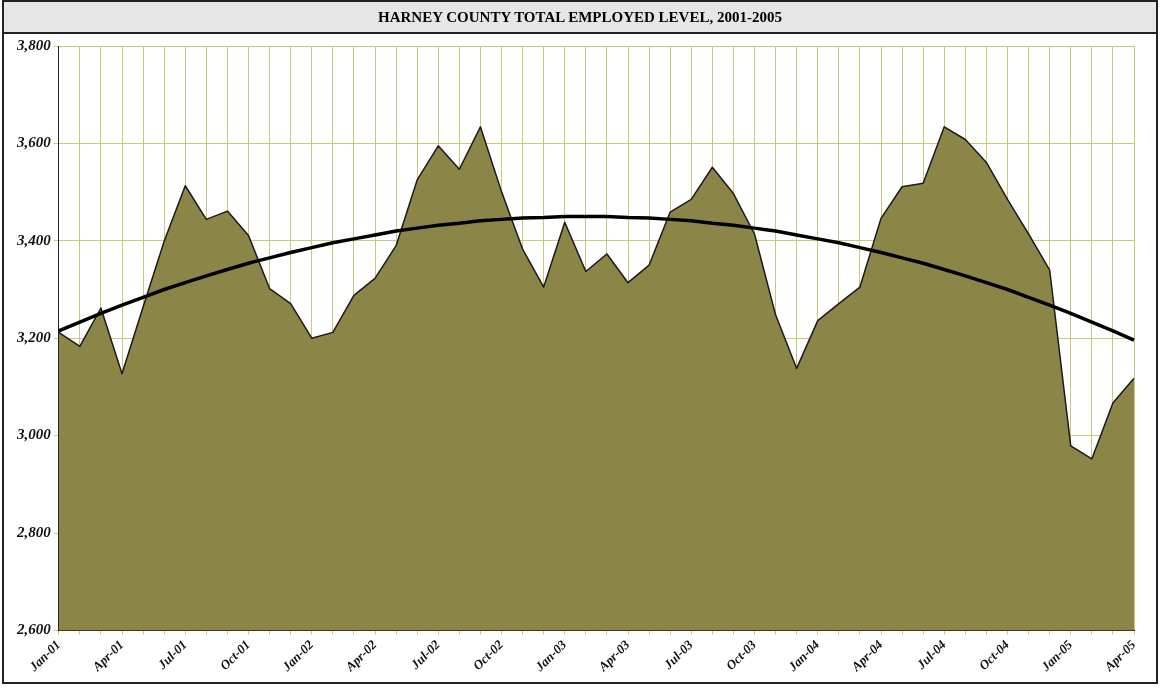 This screenshot has width=1162, height=688. What do you see at coordinates (34, 239) in the screenshot?
I see `y-tick-label: 3,400` at bounding box center [34, 239].